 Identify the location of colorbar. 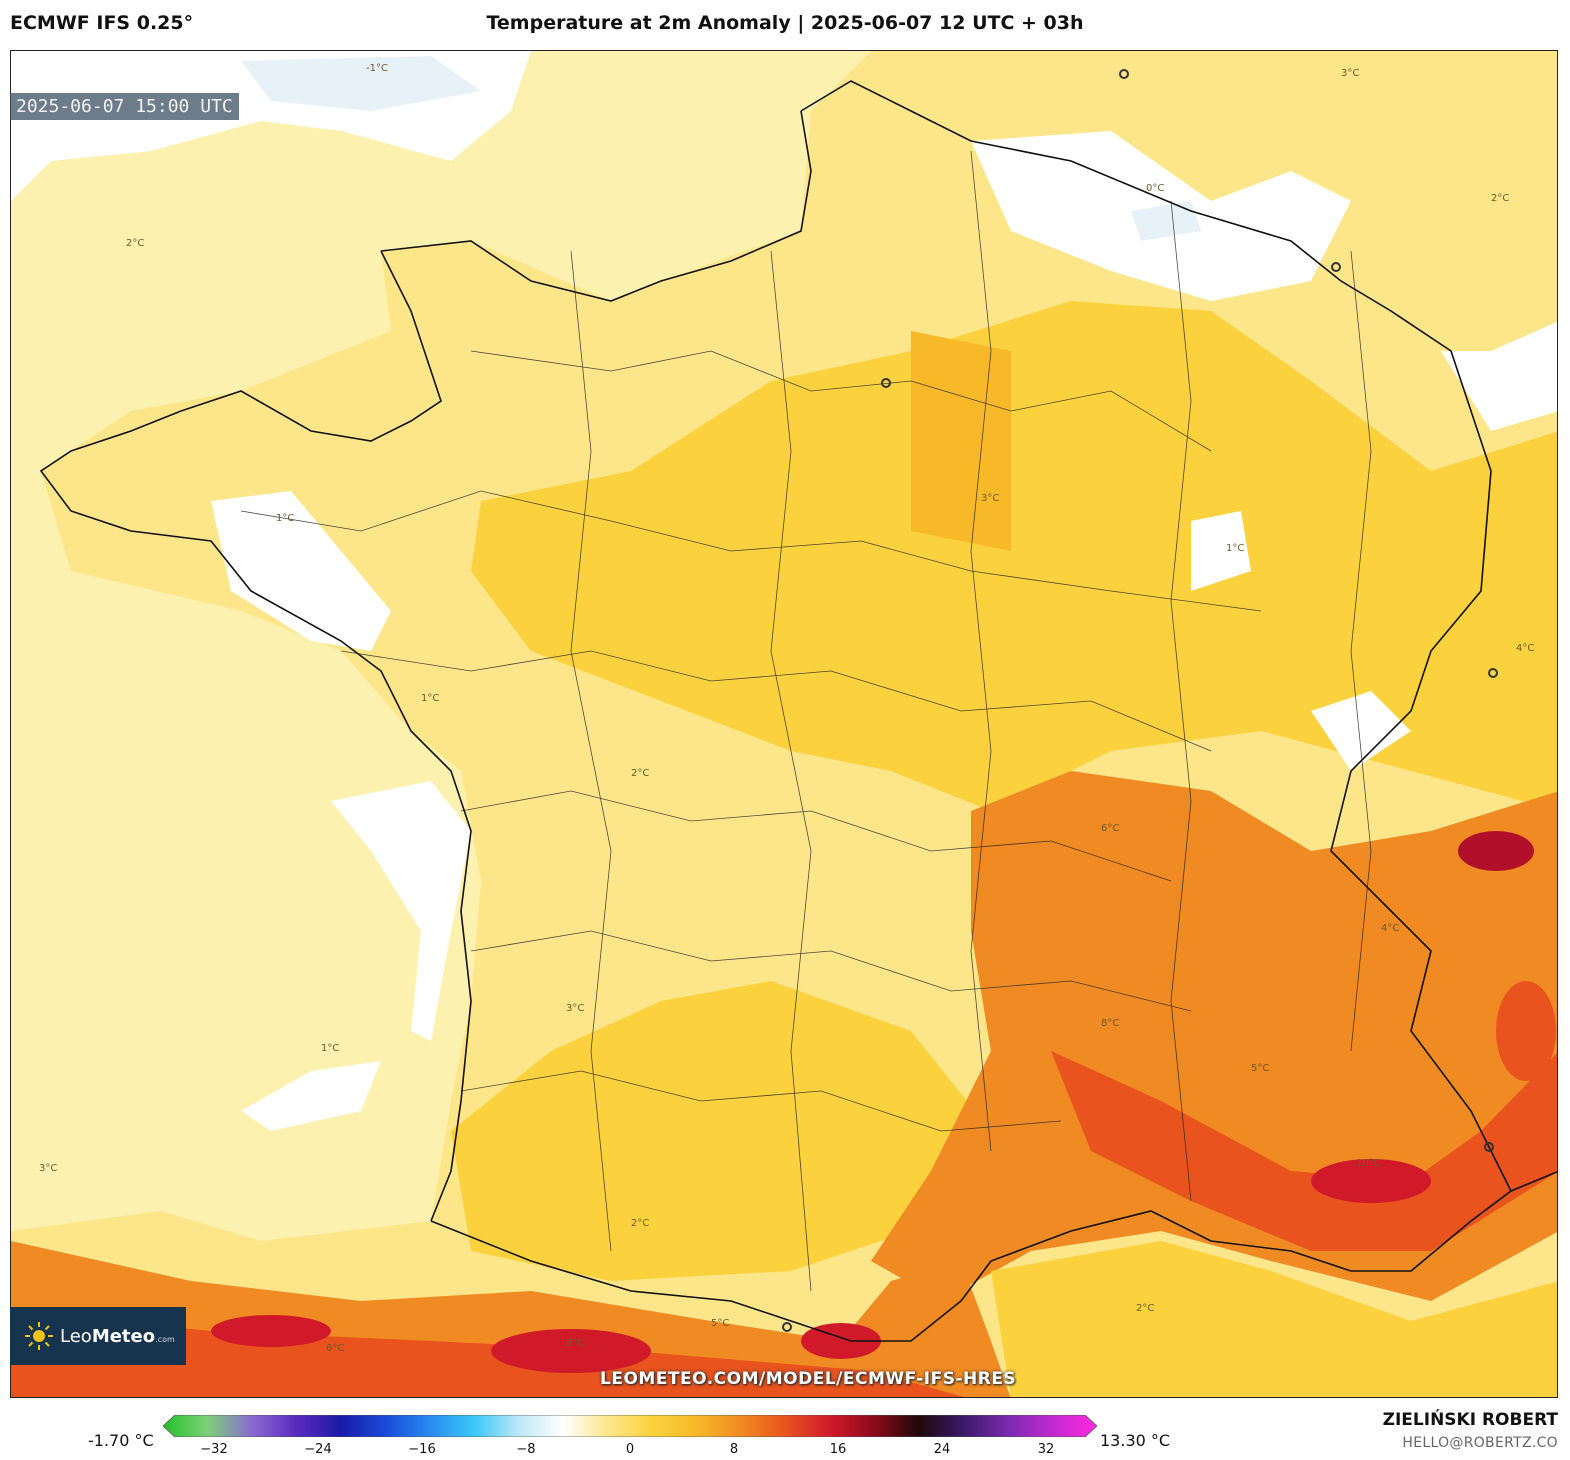
(630, 1426).